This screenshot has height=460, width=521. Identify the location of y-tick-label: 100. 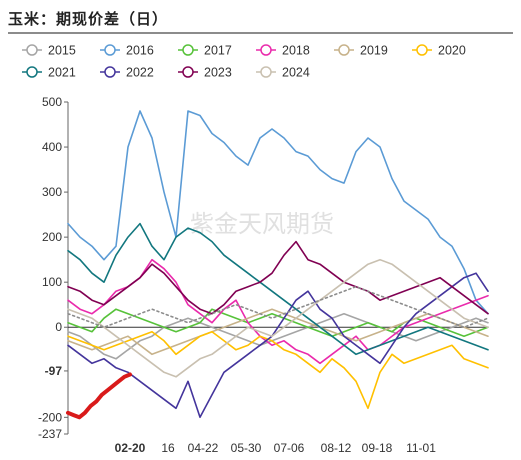
(52, 282).